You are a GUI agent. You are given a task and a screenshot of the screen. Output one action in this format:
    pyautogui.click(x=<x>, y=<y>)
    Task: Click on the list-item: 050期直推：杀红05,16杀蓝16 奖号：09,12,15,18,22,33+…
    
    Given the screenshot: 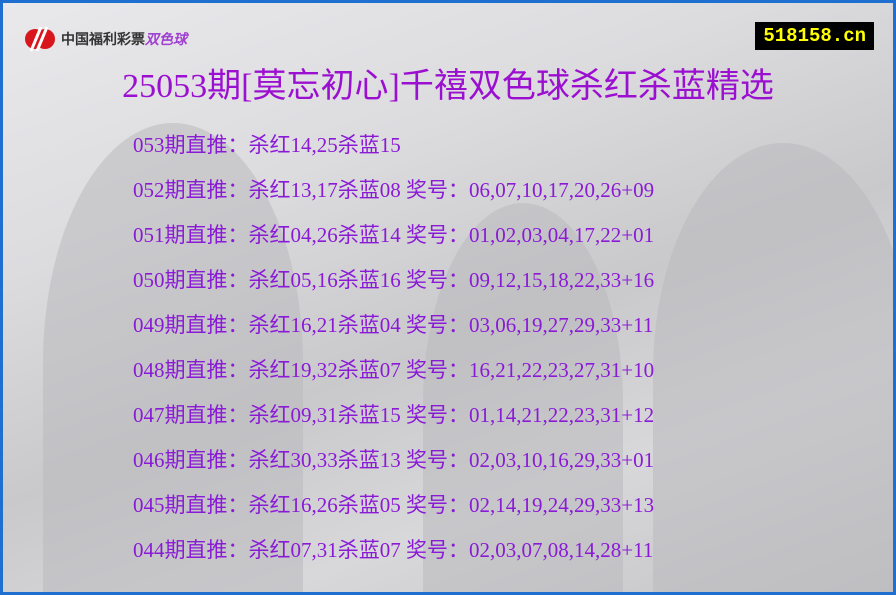 What is the action you would take?
    pyautogui.click(x=394, y=280)
    